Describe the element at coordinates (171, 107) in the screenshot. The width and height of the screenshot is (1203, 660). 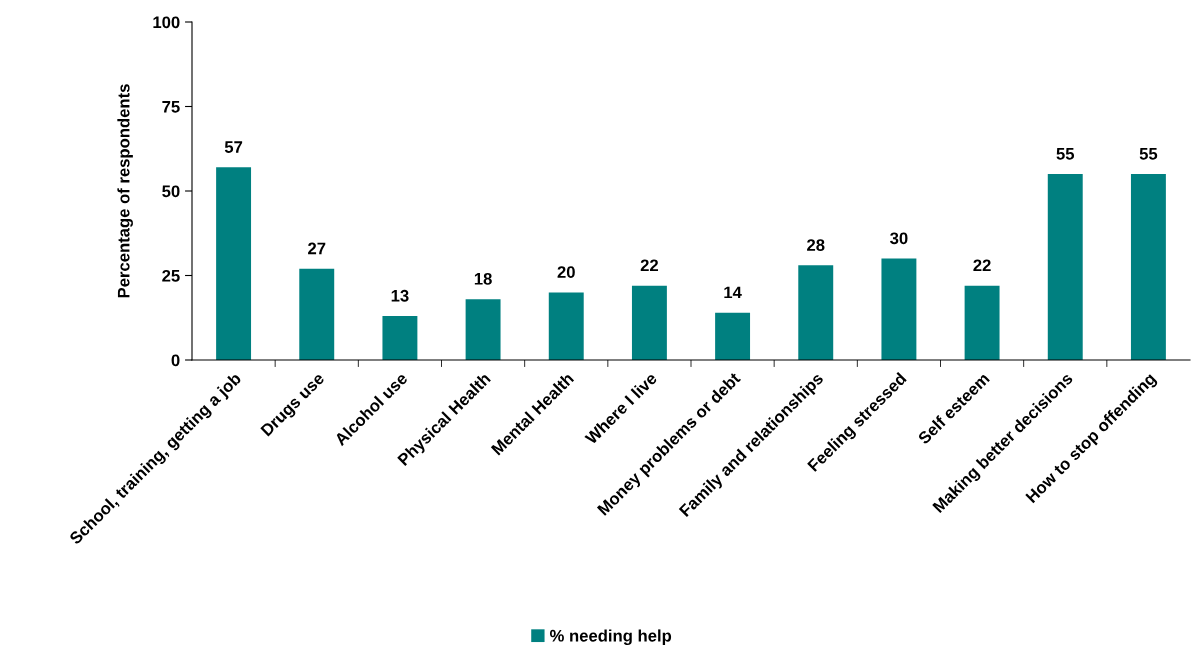
I see `y-tick-label: 75` at that location.